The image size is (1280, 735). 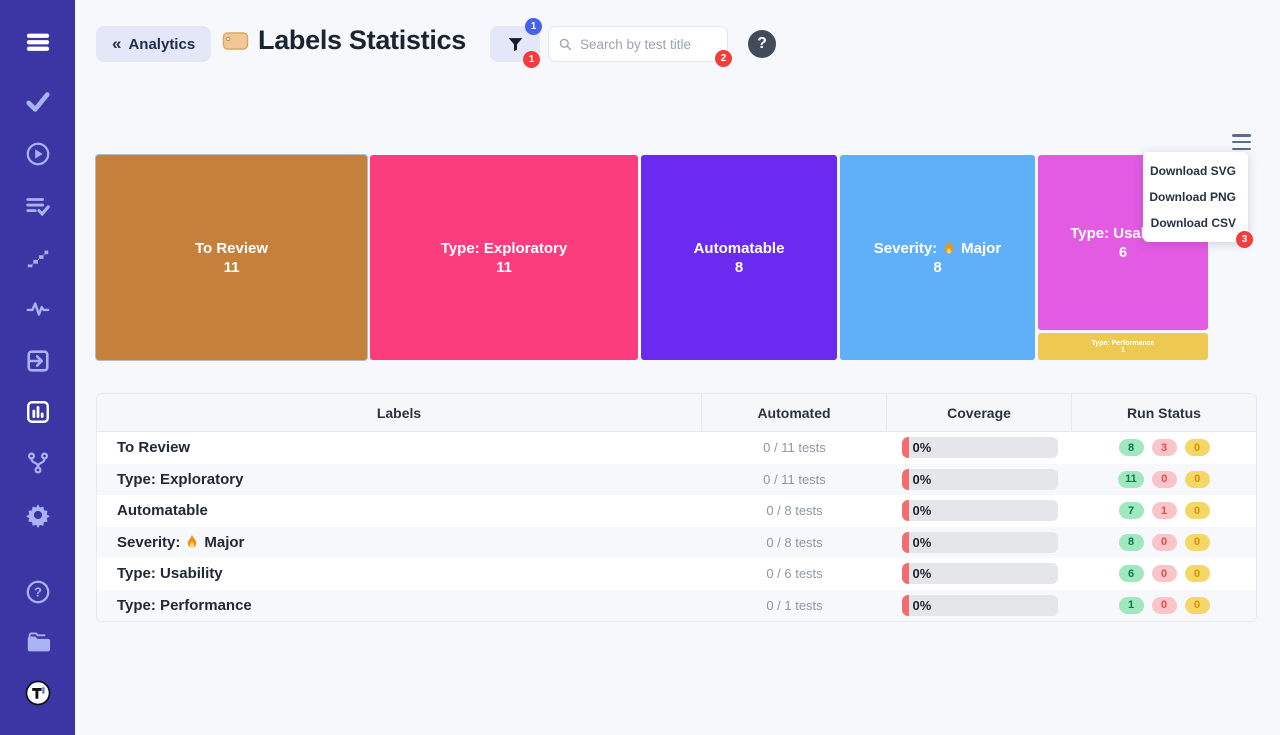 What do you see at coordinates (531, 59) in the screenshot?
I see `annotation-badge-1: 1` at bounding box center [531, 59].